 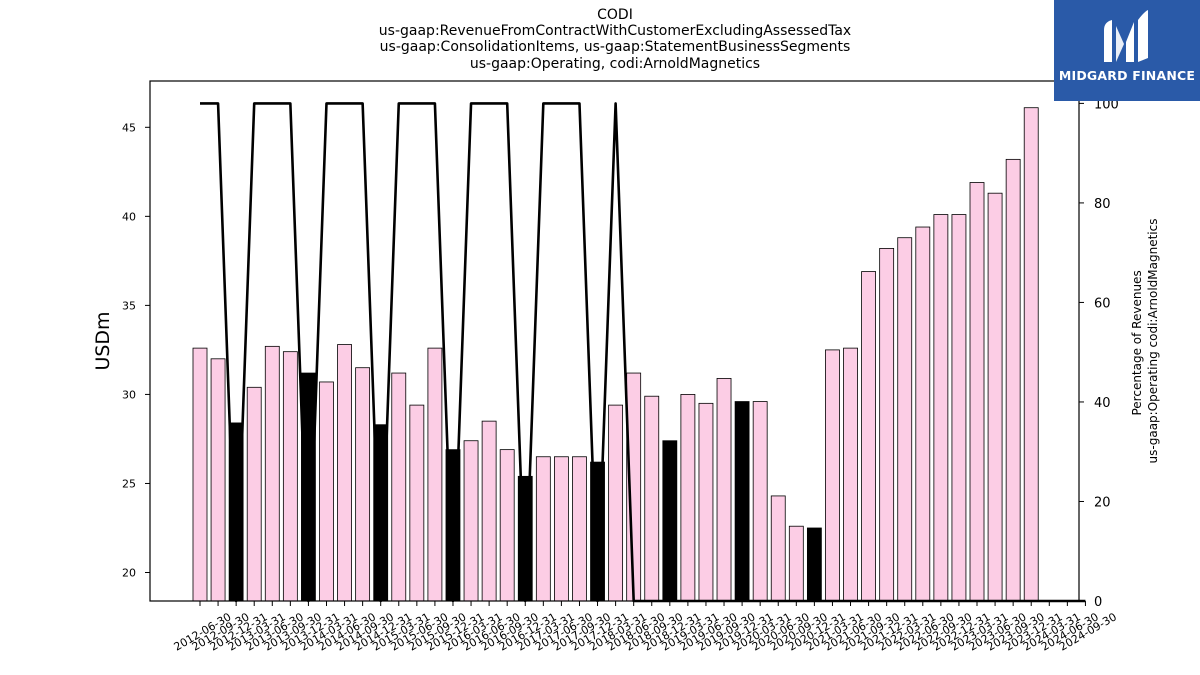 I want to click on brand-logo: MIDGARD FINANCE, so click(x=1127, y=50).